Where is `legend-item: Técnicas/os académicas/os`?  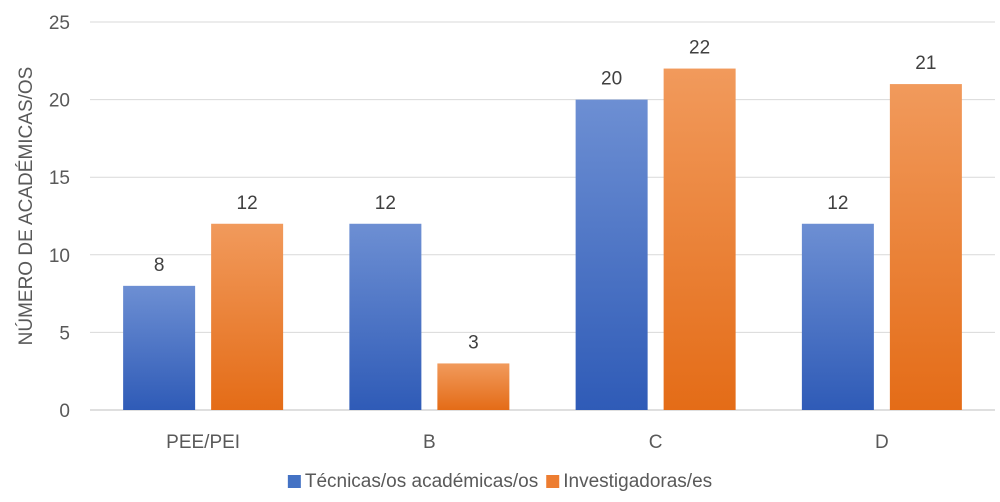
legend-item: Técnicas/os académicas/os is located at coordinates (412, 481).